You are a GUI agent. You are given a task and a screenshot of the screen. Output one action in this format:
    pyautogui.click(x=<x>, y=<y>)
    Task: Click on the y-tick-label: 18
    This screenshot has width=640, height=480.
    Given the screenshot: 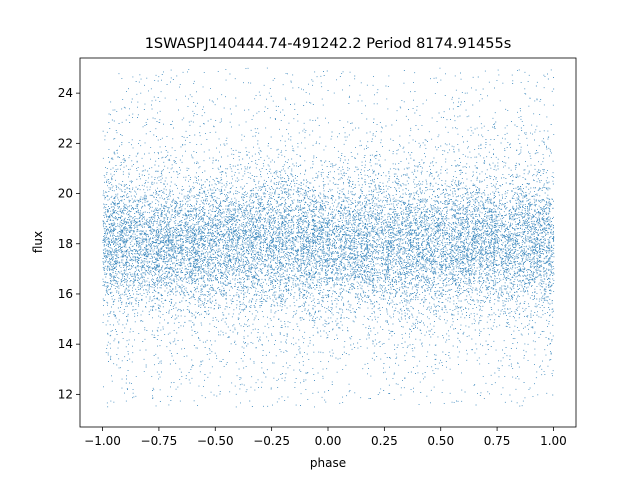 What is the action you would take?
    pyautogui.click(x=65, y=244)
    